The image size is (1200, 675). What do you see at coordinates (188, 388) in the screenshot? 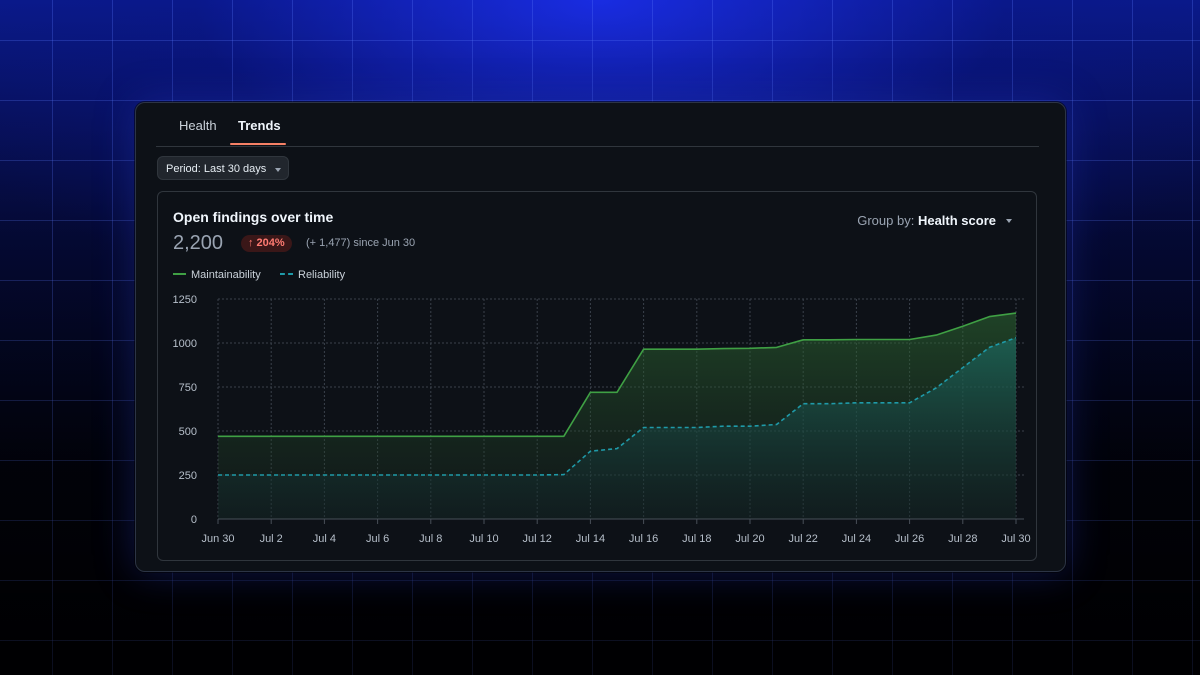
I see `y-tick-label: 750` at bounding box center [188, 388].